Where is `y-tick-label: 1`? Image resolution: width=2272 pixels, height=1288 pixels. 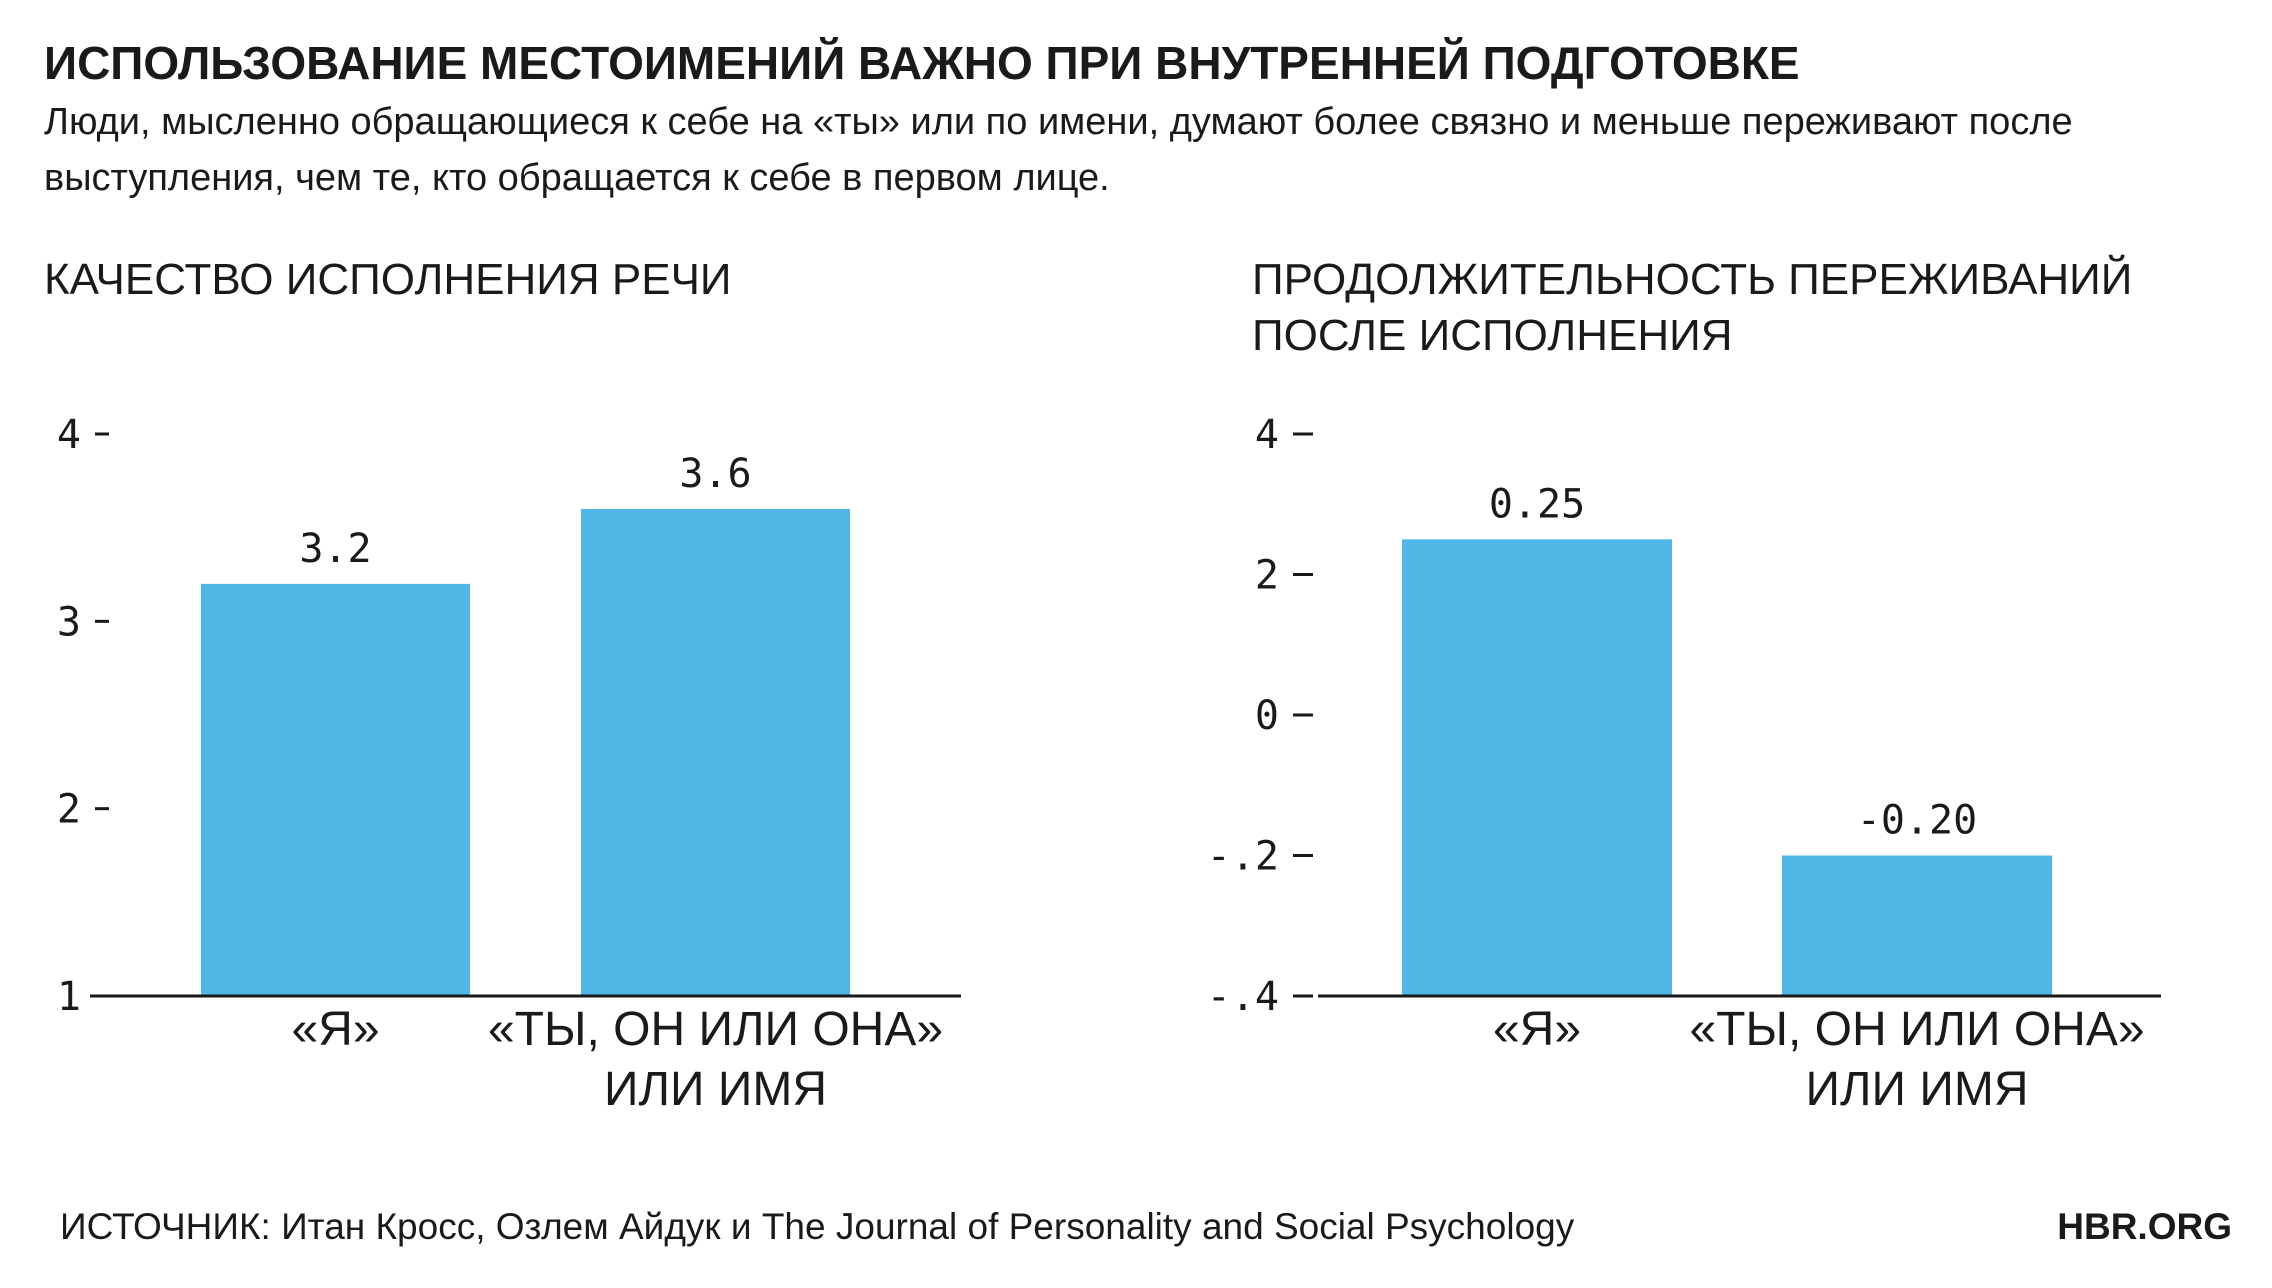
y-tick-label: 1 is located at coordinates (69, 997).